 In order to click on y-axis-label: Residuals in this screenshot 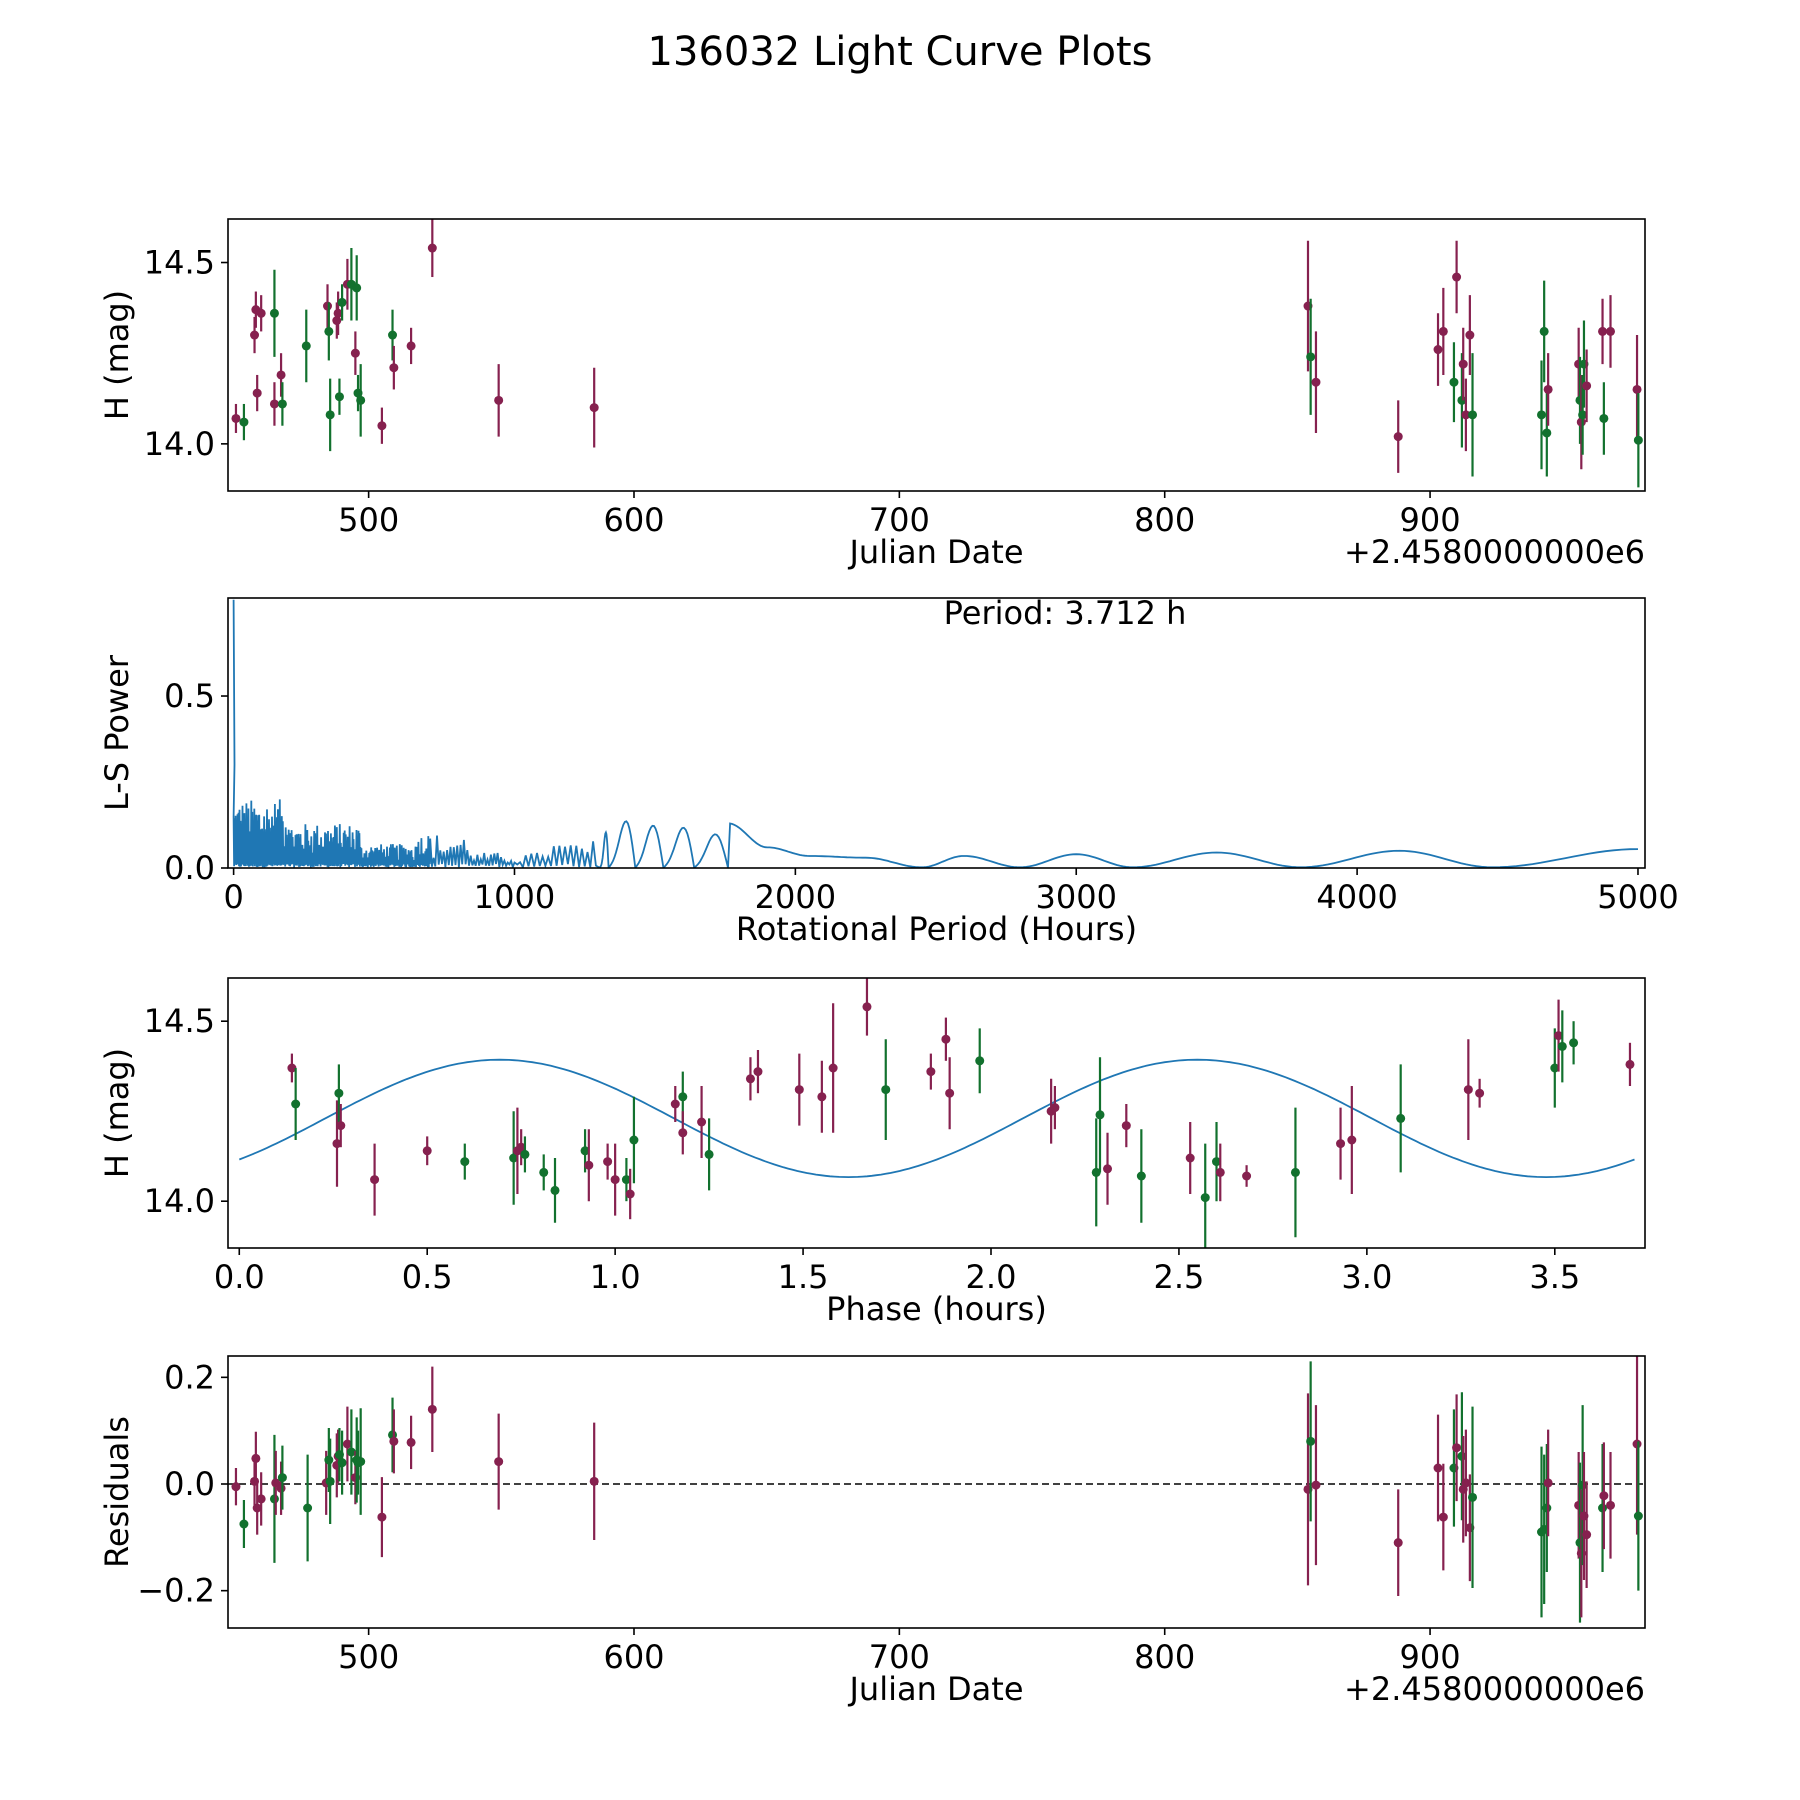, I will do `click(117, 1492)`.